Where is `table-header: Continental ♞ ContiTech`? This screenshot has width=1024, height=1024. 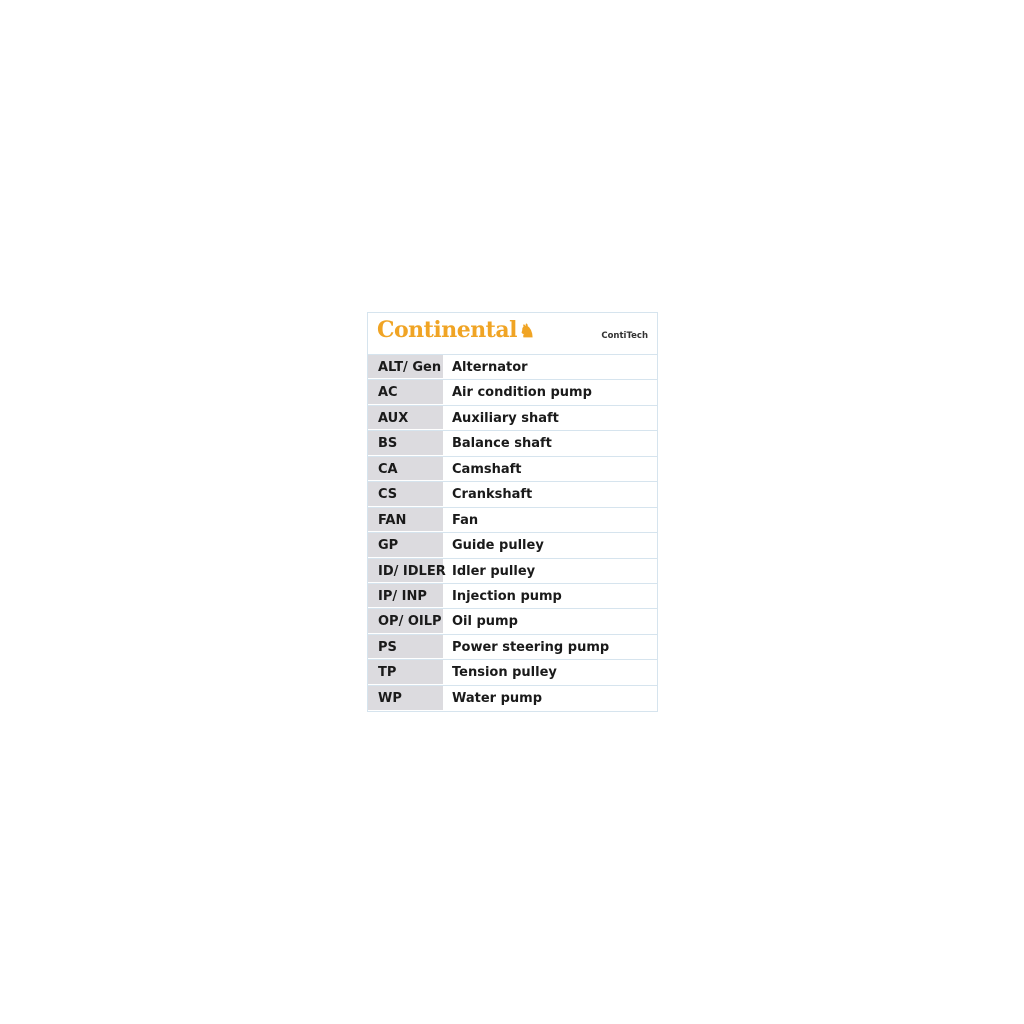
table-header: Continental ♞ ContiTech is located at coordinates (512, 334).